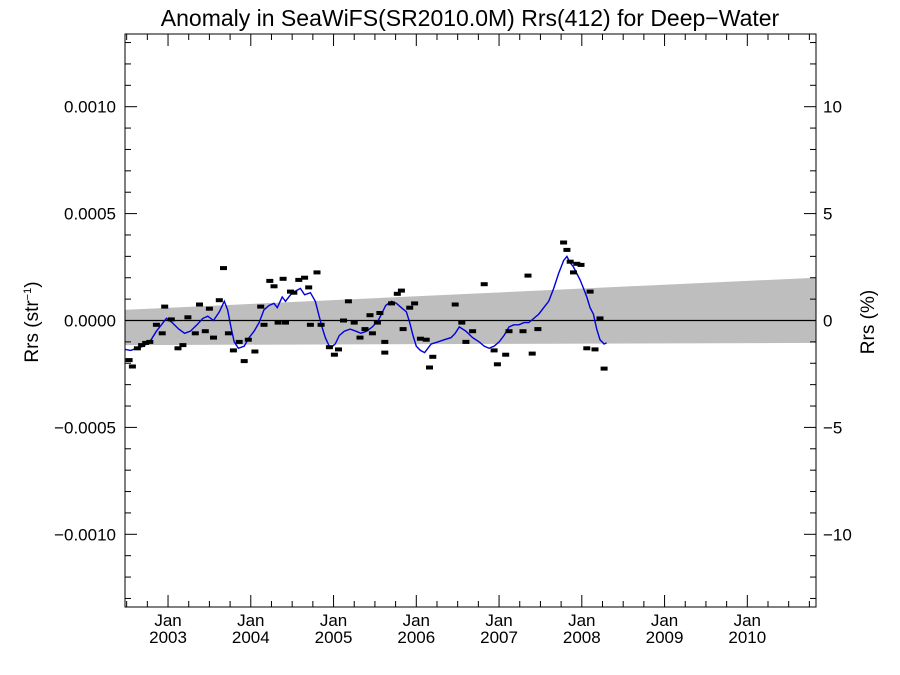 Image resolution: width=900 pixels, height=675 pixels. Describe the element at coordinates (827, 321) in the screenshot. I see `y-tick-label-right: 0` at that location.